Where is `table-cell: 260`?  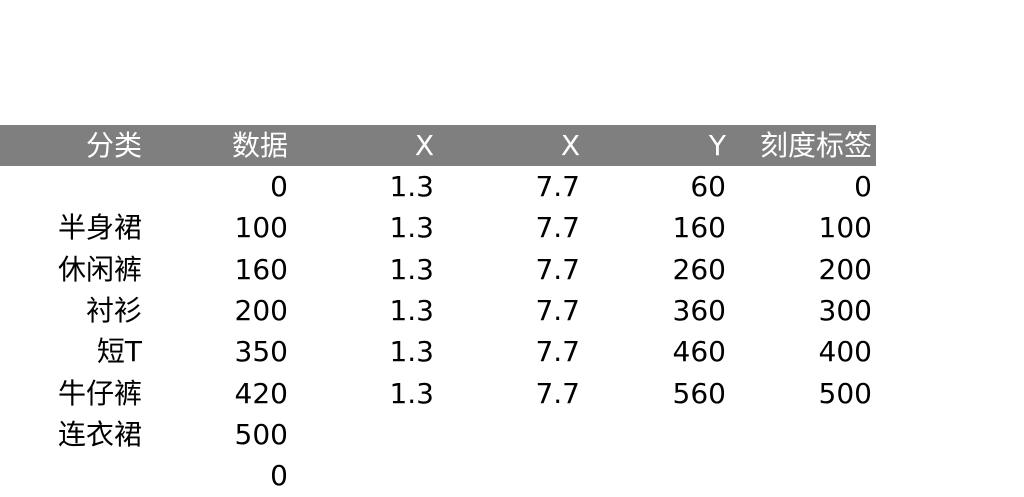 table-cell: 260 is located at coordinates (699, 269).